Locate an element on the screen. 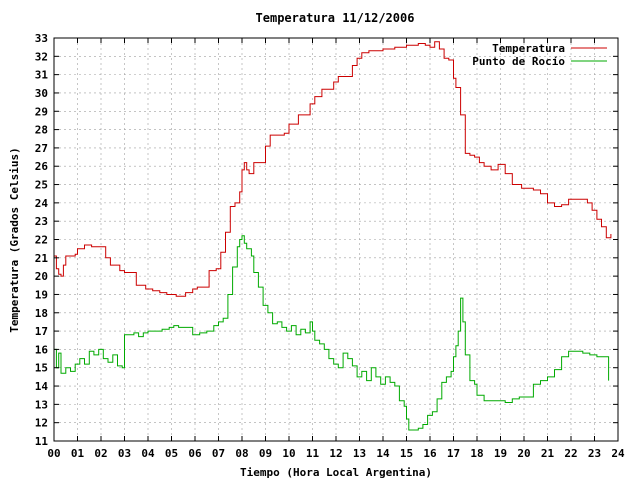 This screenshot has width=640, height=480. x-tick-label: 11 is located at coordinates (313, 453).